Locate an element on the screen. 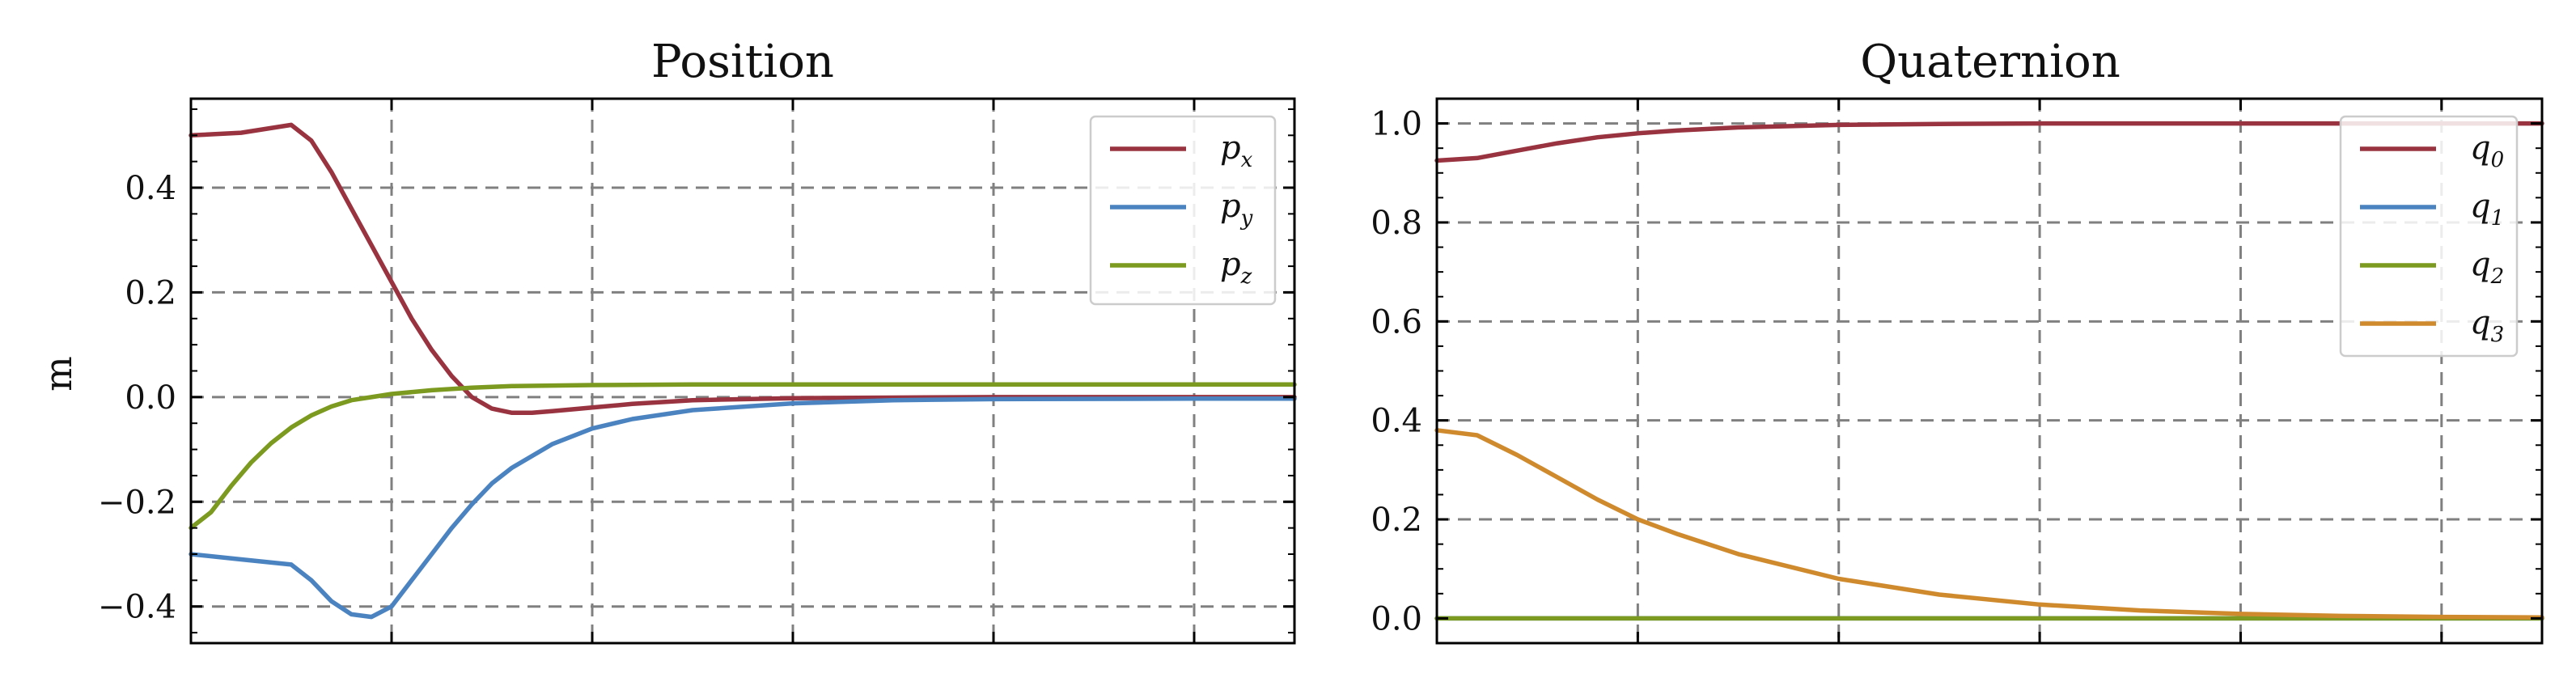 Image resolution: width=2576 pixels, height=686 pixels. position-title: Position is located at coordinates (742, 62).